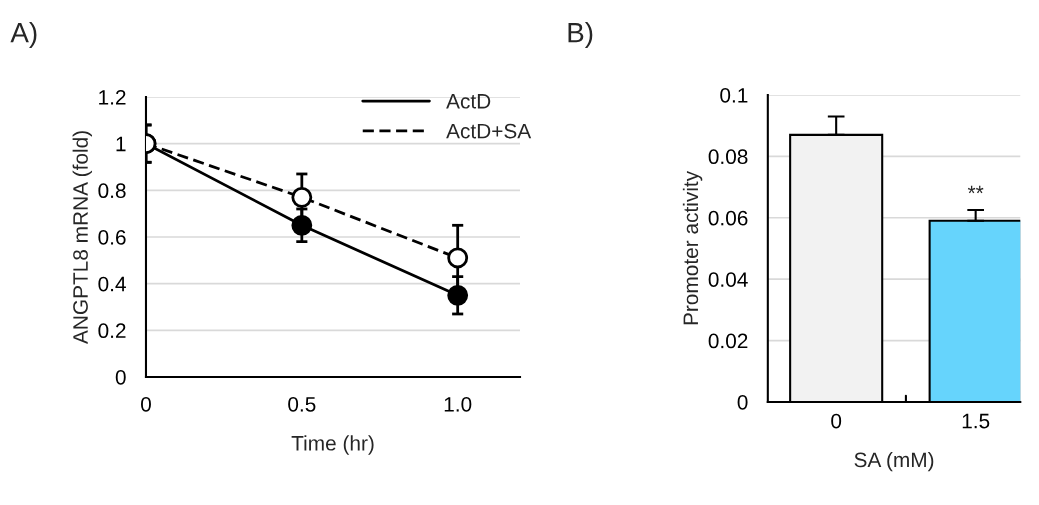  I want to click on y-tick-label: 0.06, so click(728, 218).